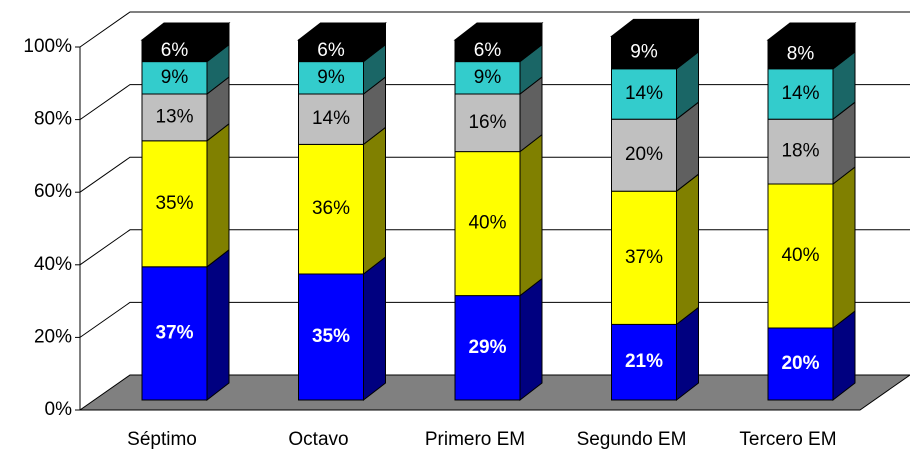 The height and width of the screenshot is (451, 910). What do you see at coordinates (53, 119) in the screenshot?
I see `y-tick-label: 80%` at bounding box center [53, 119].